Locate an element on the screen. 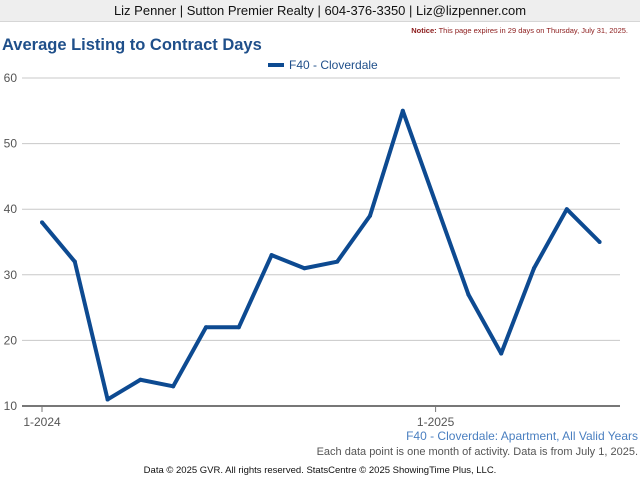 This screenshot has height=480, width=640. y-tick-label: 40 is located at coordinates (11, 209).